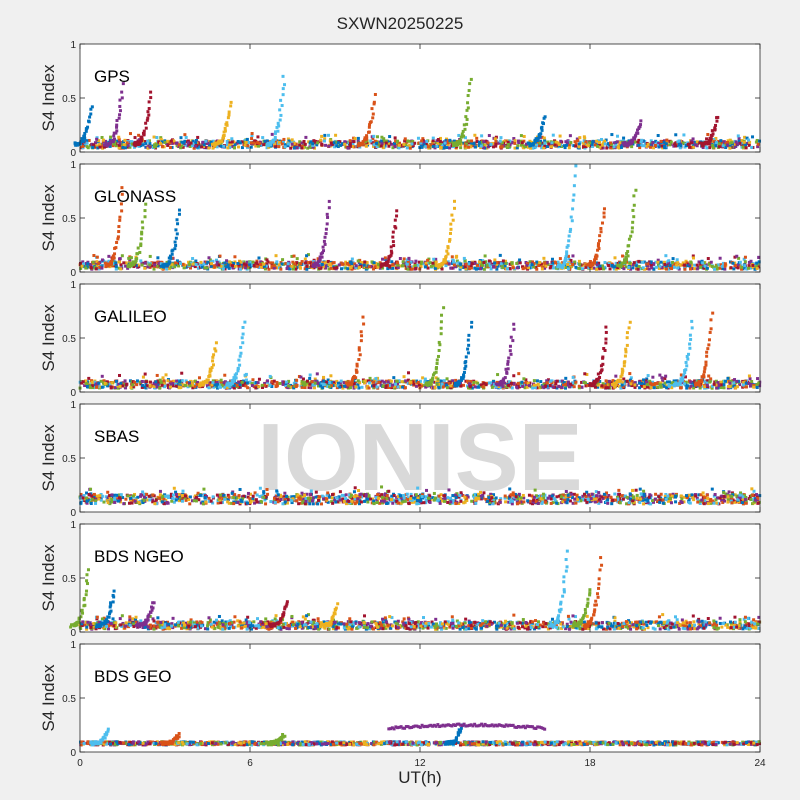 The image size is (800, 800). What do you see at coordinates (420, 348) in the screenshot?
I see `data-points` at bounding box center [420, 348].